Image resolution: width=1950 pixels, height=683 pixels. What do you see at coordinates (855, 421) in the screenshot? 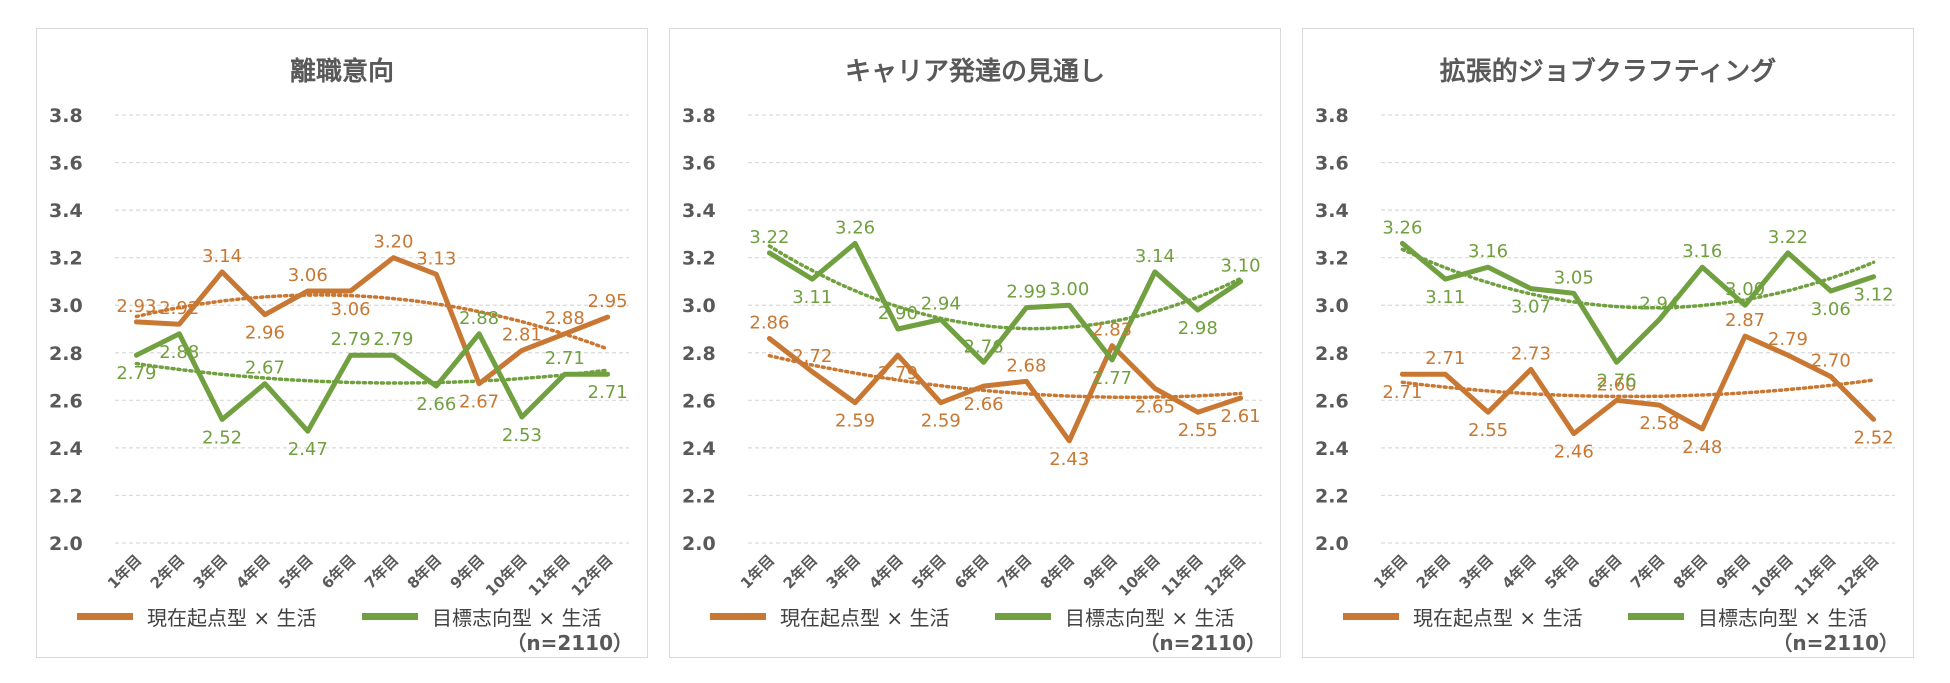
I see `data-label: 2.59` at bounding box center [855, 421].